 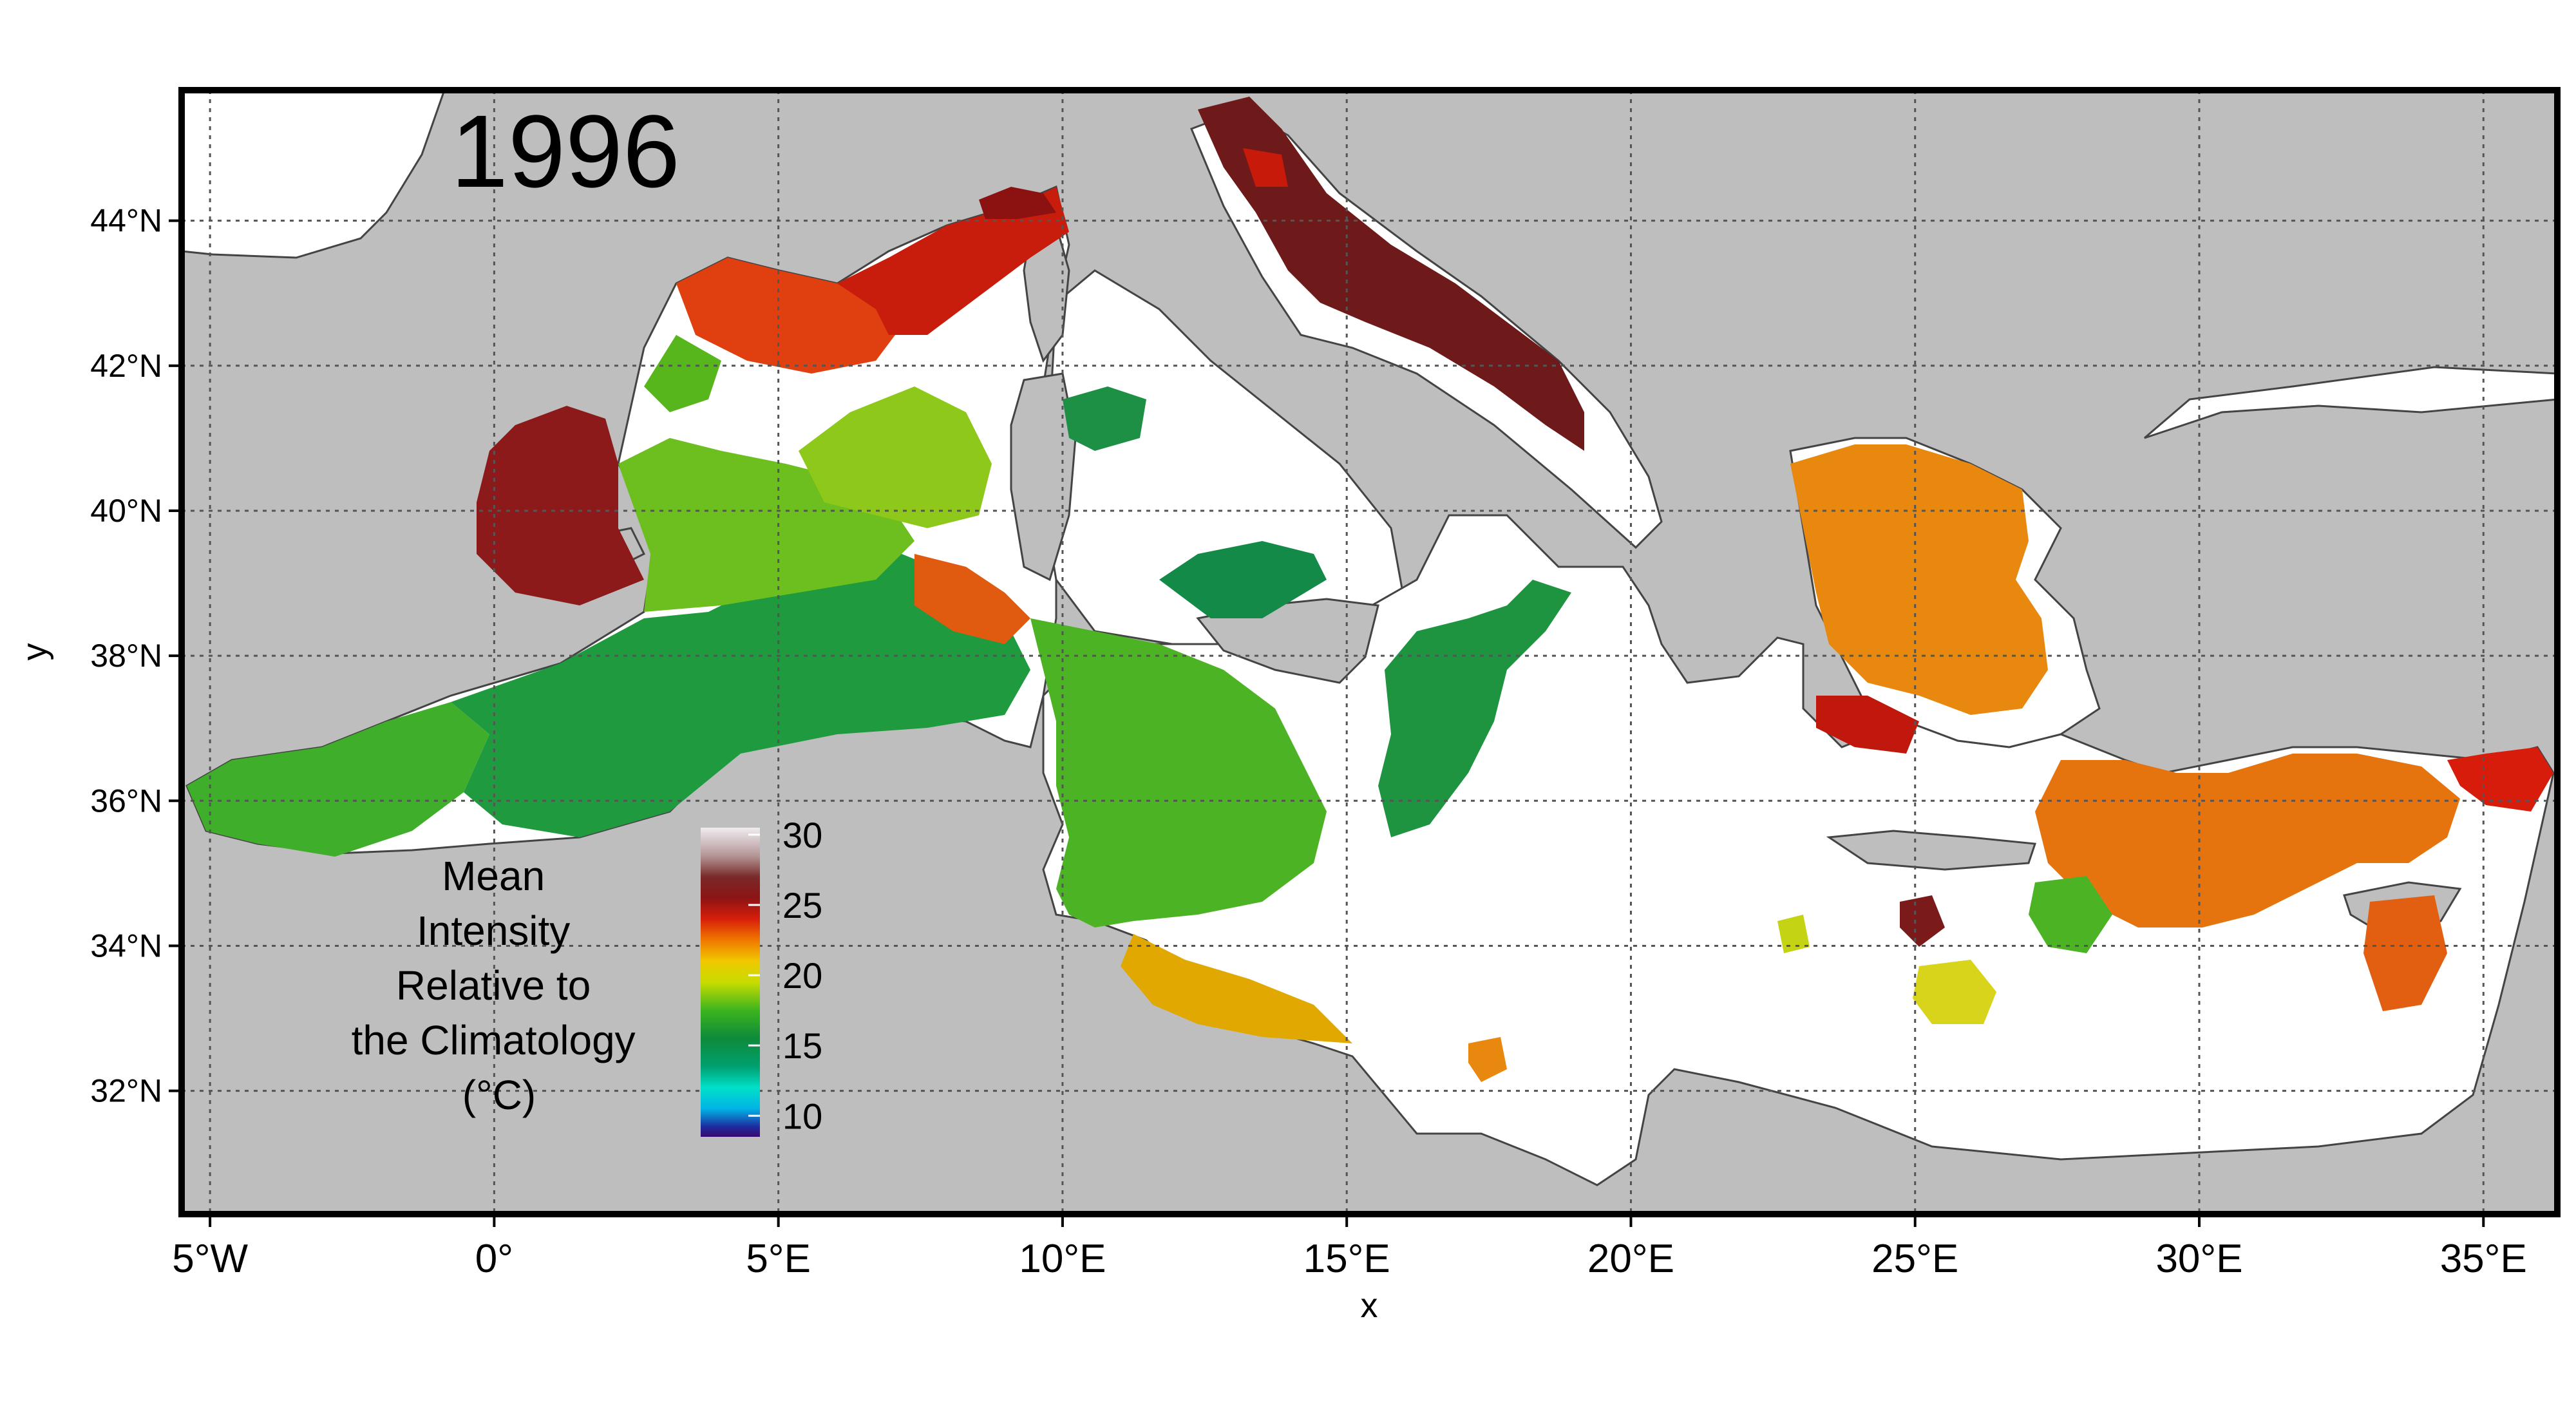 What do you see at coordinates (1475, 708) in the screenshot?
I see `ionian-patch` at bounding box center [1475, 708].